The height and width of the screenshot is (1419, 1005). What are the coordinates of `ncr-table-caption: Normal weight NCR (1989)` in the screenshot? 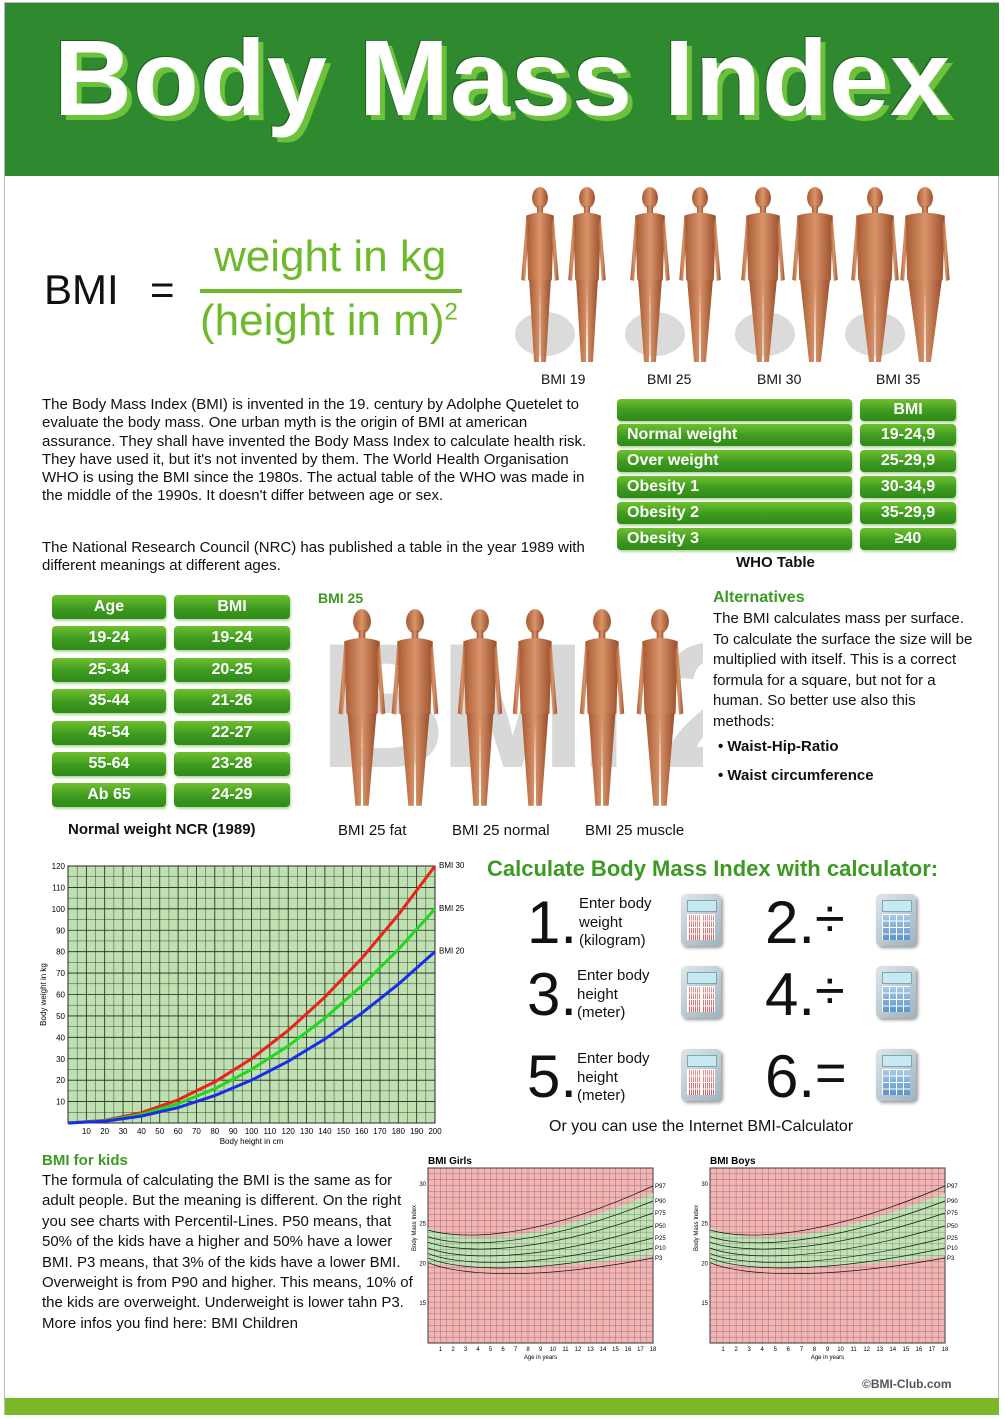 It's located at (162, 829).